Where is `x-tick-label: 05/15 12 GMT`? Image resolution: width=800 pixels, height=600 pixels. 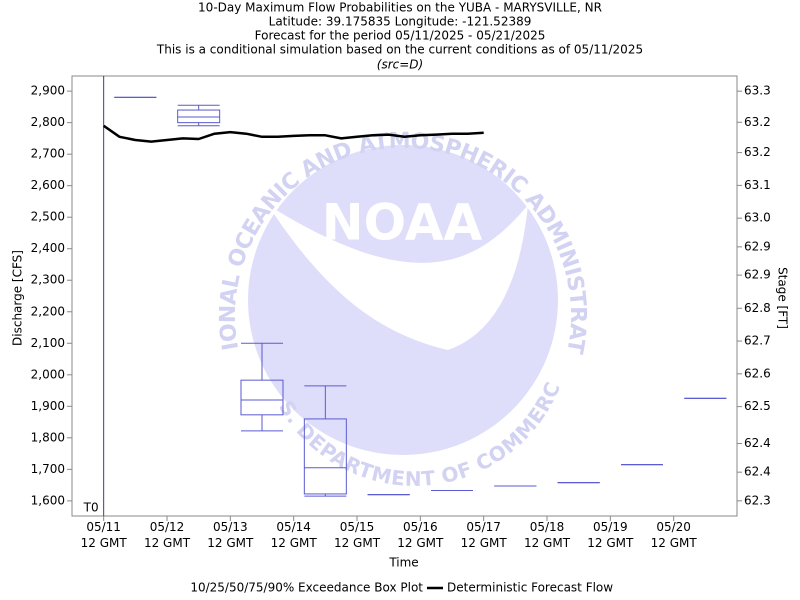
x-tick-label: 05/15 12 GMT is located at coordinates (357, 535).